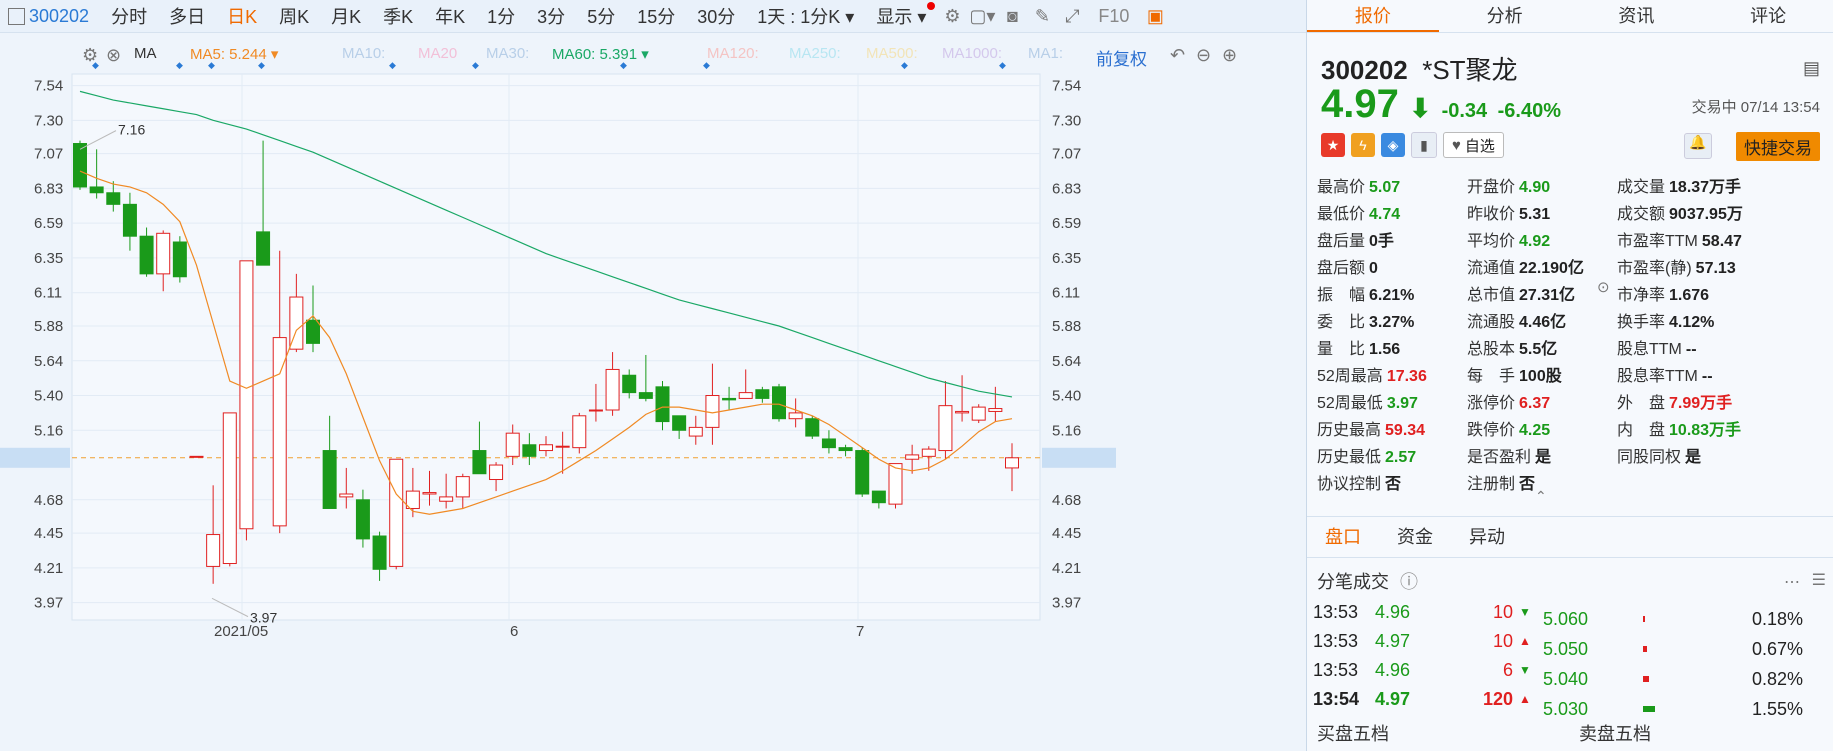  What do you see at coordinates (1547, 295) in the screenshot?
I see `stat-value: 27.31亿` at bounding box center [1547, 295].